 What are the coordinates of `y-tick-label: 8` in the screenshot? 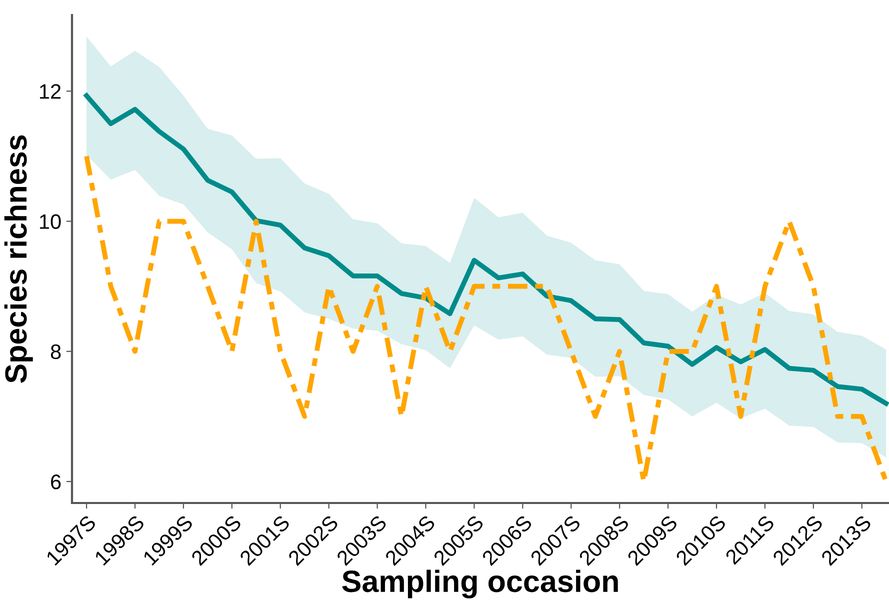 It's located at (55, 352).